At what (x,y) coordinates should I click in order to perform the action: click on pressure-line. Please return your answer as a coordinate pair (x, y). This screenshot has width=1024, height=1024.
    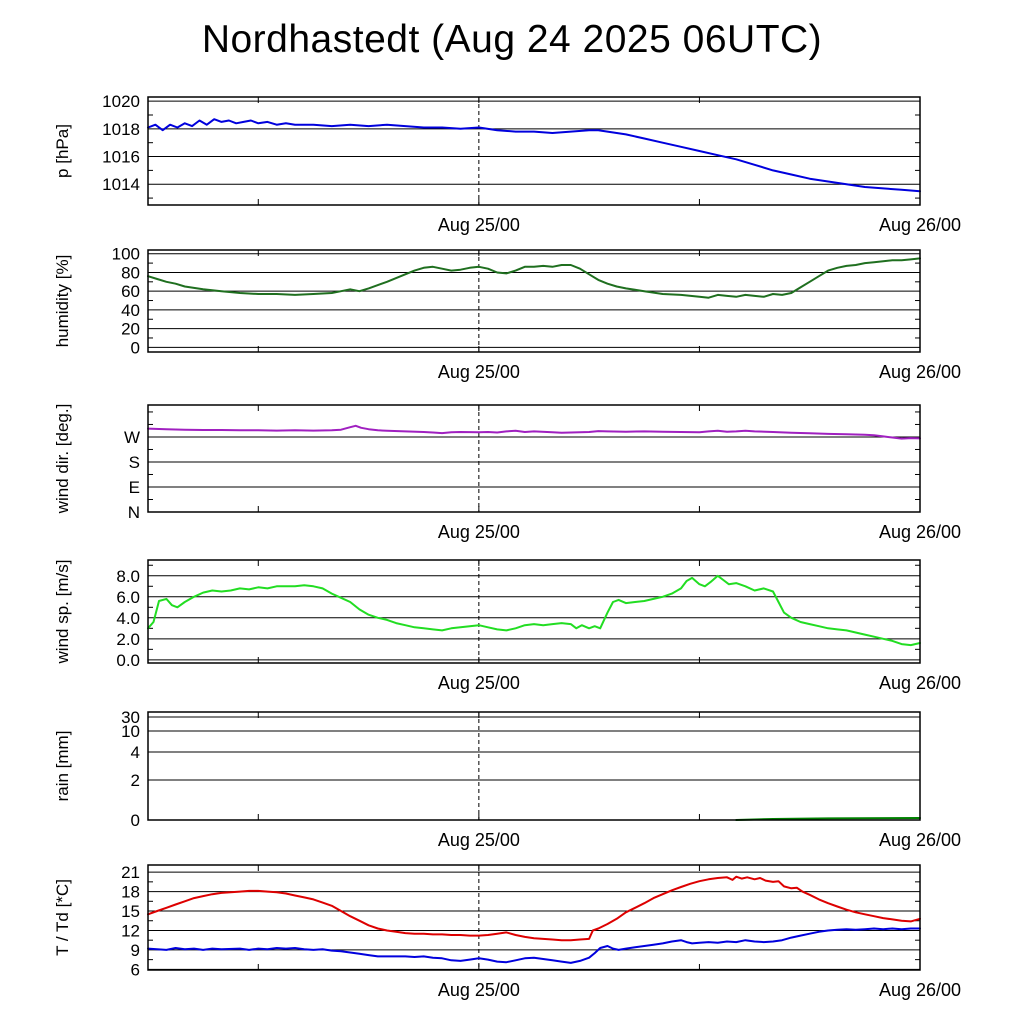
    Looking at the image, I should click on (534, 155).